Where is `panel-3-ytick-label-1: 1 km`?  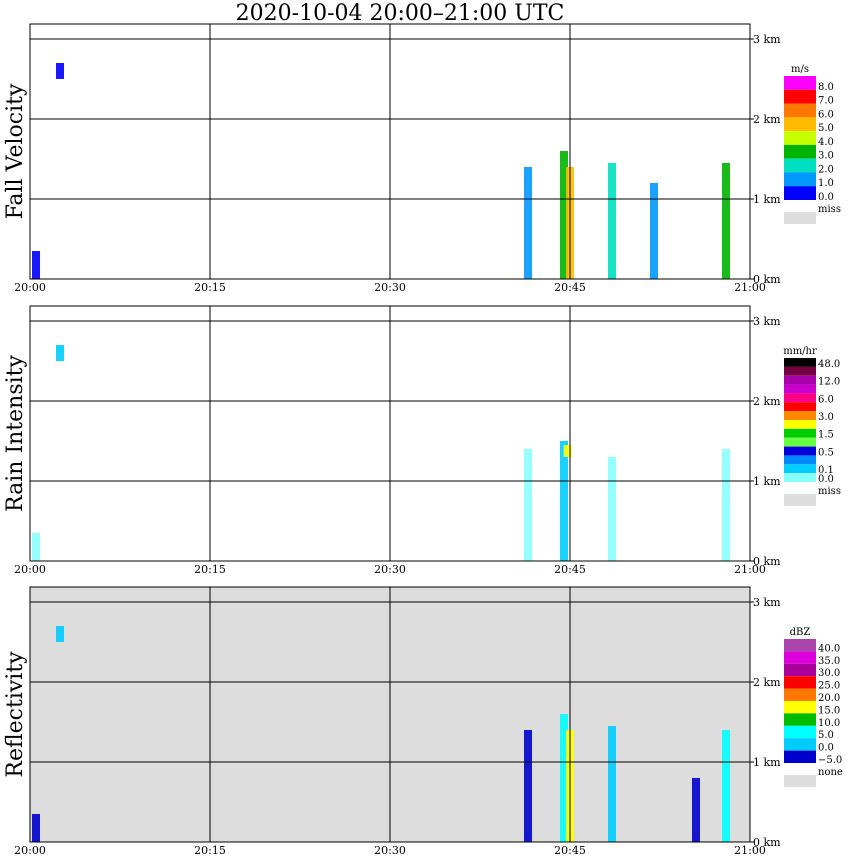
panel-3-ytick-label-1: 1 km is located at coordinates (767, 762).